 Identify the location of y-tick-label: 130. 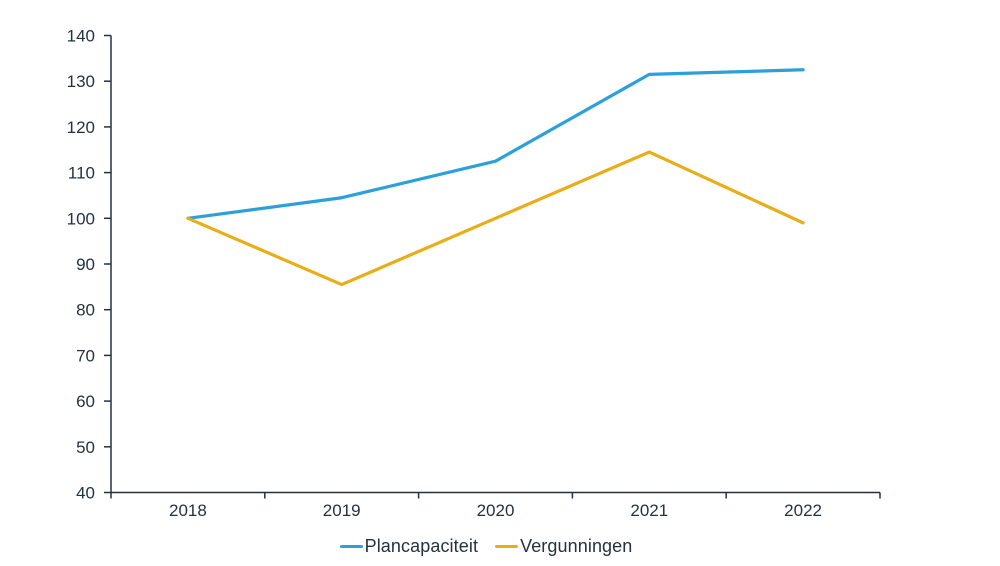
(81, 81).